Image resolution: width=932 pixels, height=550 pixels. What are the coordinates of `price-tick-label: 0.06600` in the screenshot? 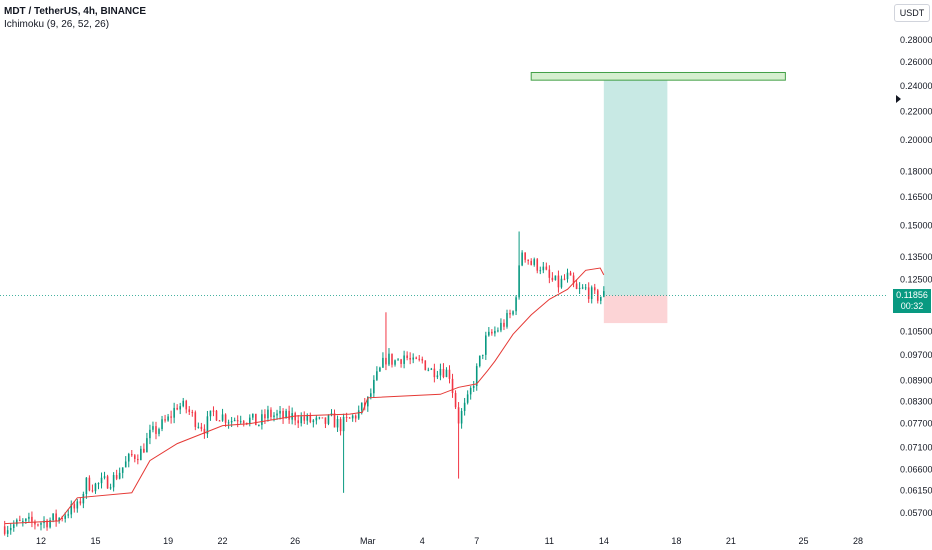 It's located at (916, 469).